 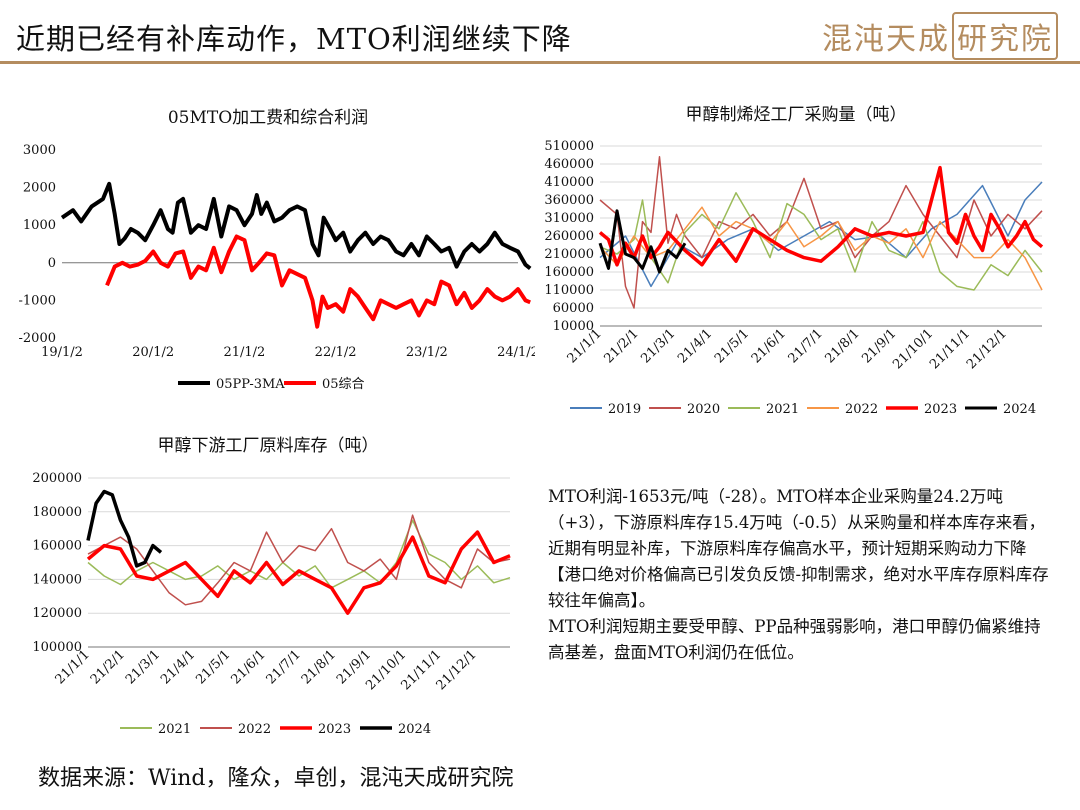 What do you see at coordinates (569, 200) in the screenshot?
I see `y-tick-label: 360000` at bounding box center [569, 200].